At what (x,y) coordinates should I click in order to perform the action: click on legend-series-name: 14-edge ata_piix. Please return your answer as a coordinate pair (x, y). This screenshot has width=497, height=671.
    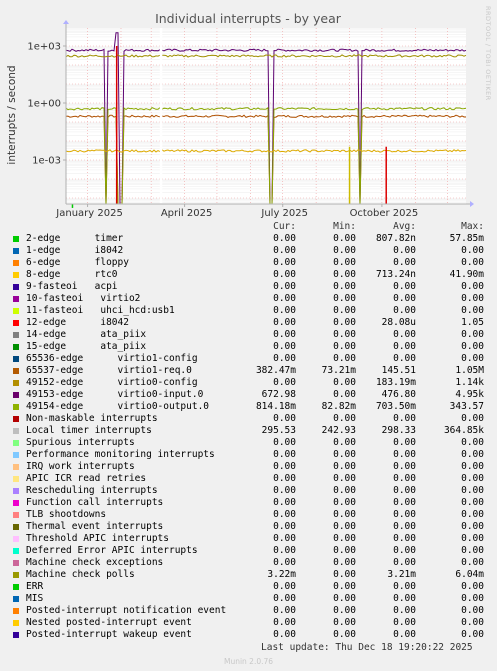
    Looking at the image, I should click on (86, 334).